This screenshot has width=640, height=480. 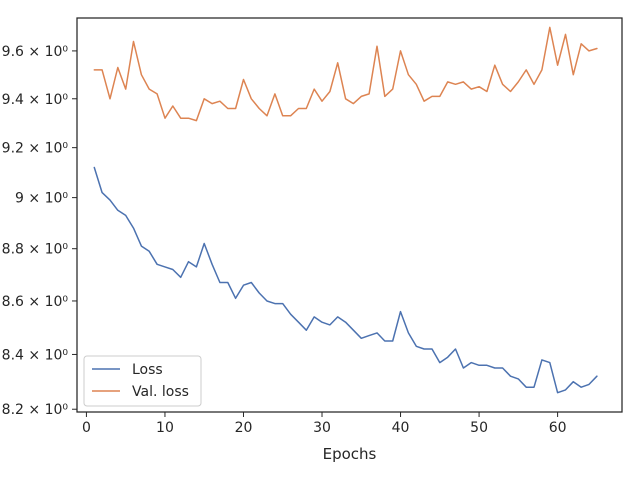 What do you see at coordinates (244, 428) in the screenshot?
I see `x-tick-label: 20` at bounding box center [244, 428].